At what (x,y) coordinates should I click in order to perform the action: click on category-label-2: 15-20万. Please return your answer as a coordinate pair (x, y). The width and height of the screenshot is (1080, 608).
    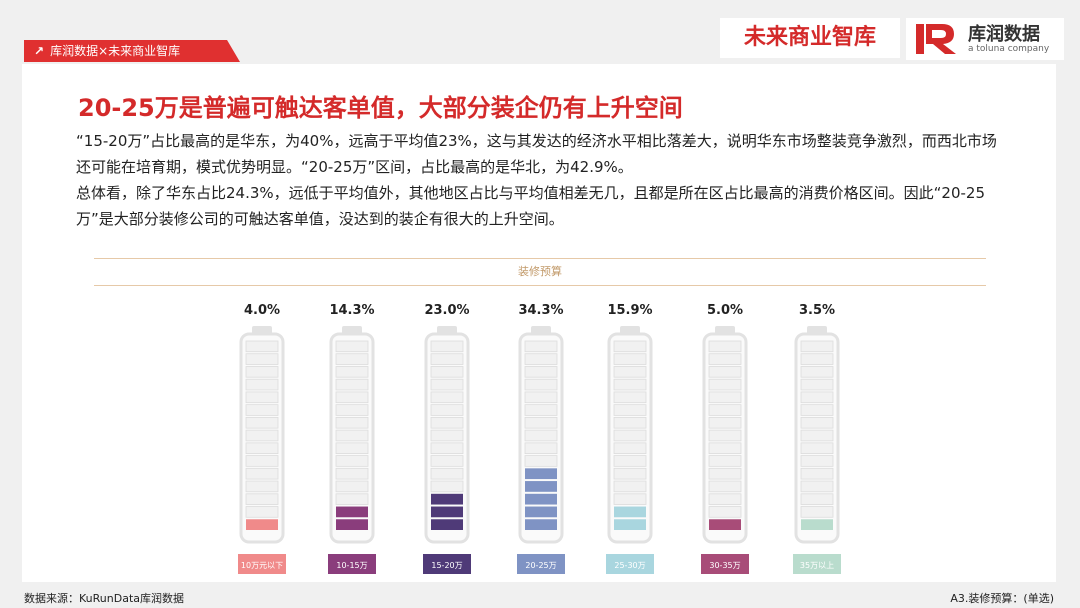
    Looking at the image, I should click on (446, 565).